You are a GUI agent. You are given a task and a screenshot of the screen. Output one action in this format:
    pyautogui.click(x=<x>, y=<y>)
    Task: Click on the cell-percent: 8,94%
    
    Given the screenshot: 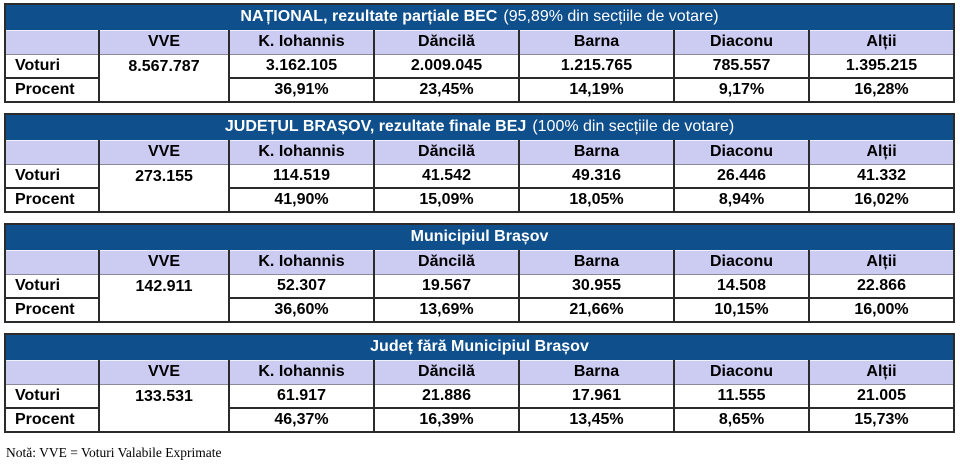 What is the action you would take?
    pyautogui.click(x=741, y=200)
    